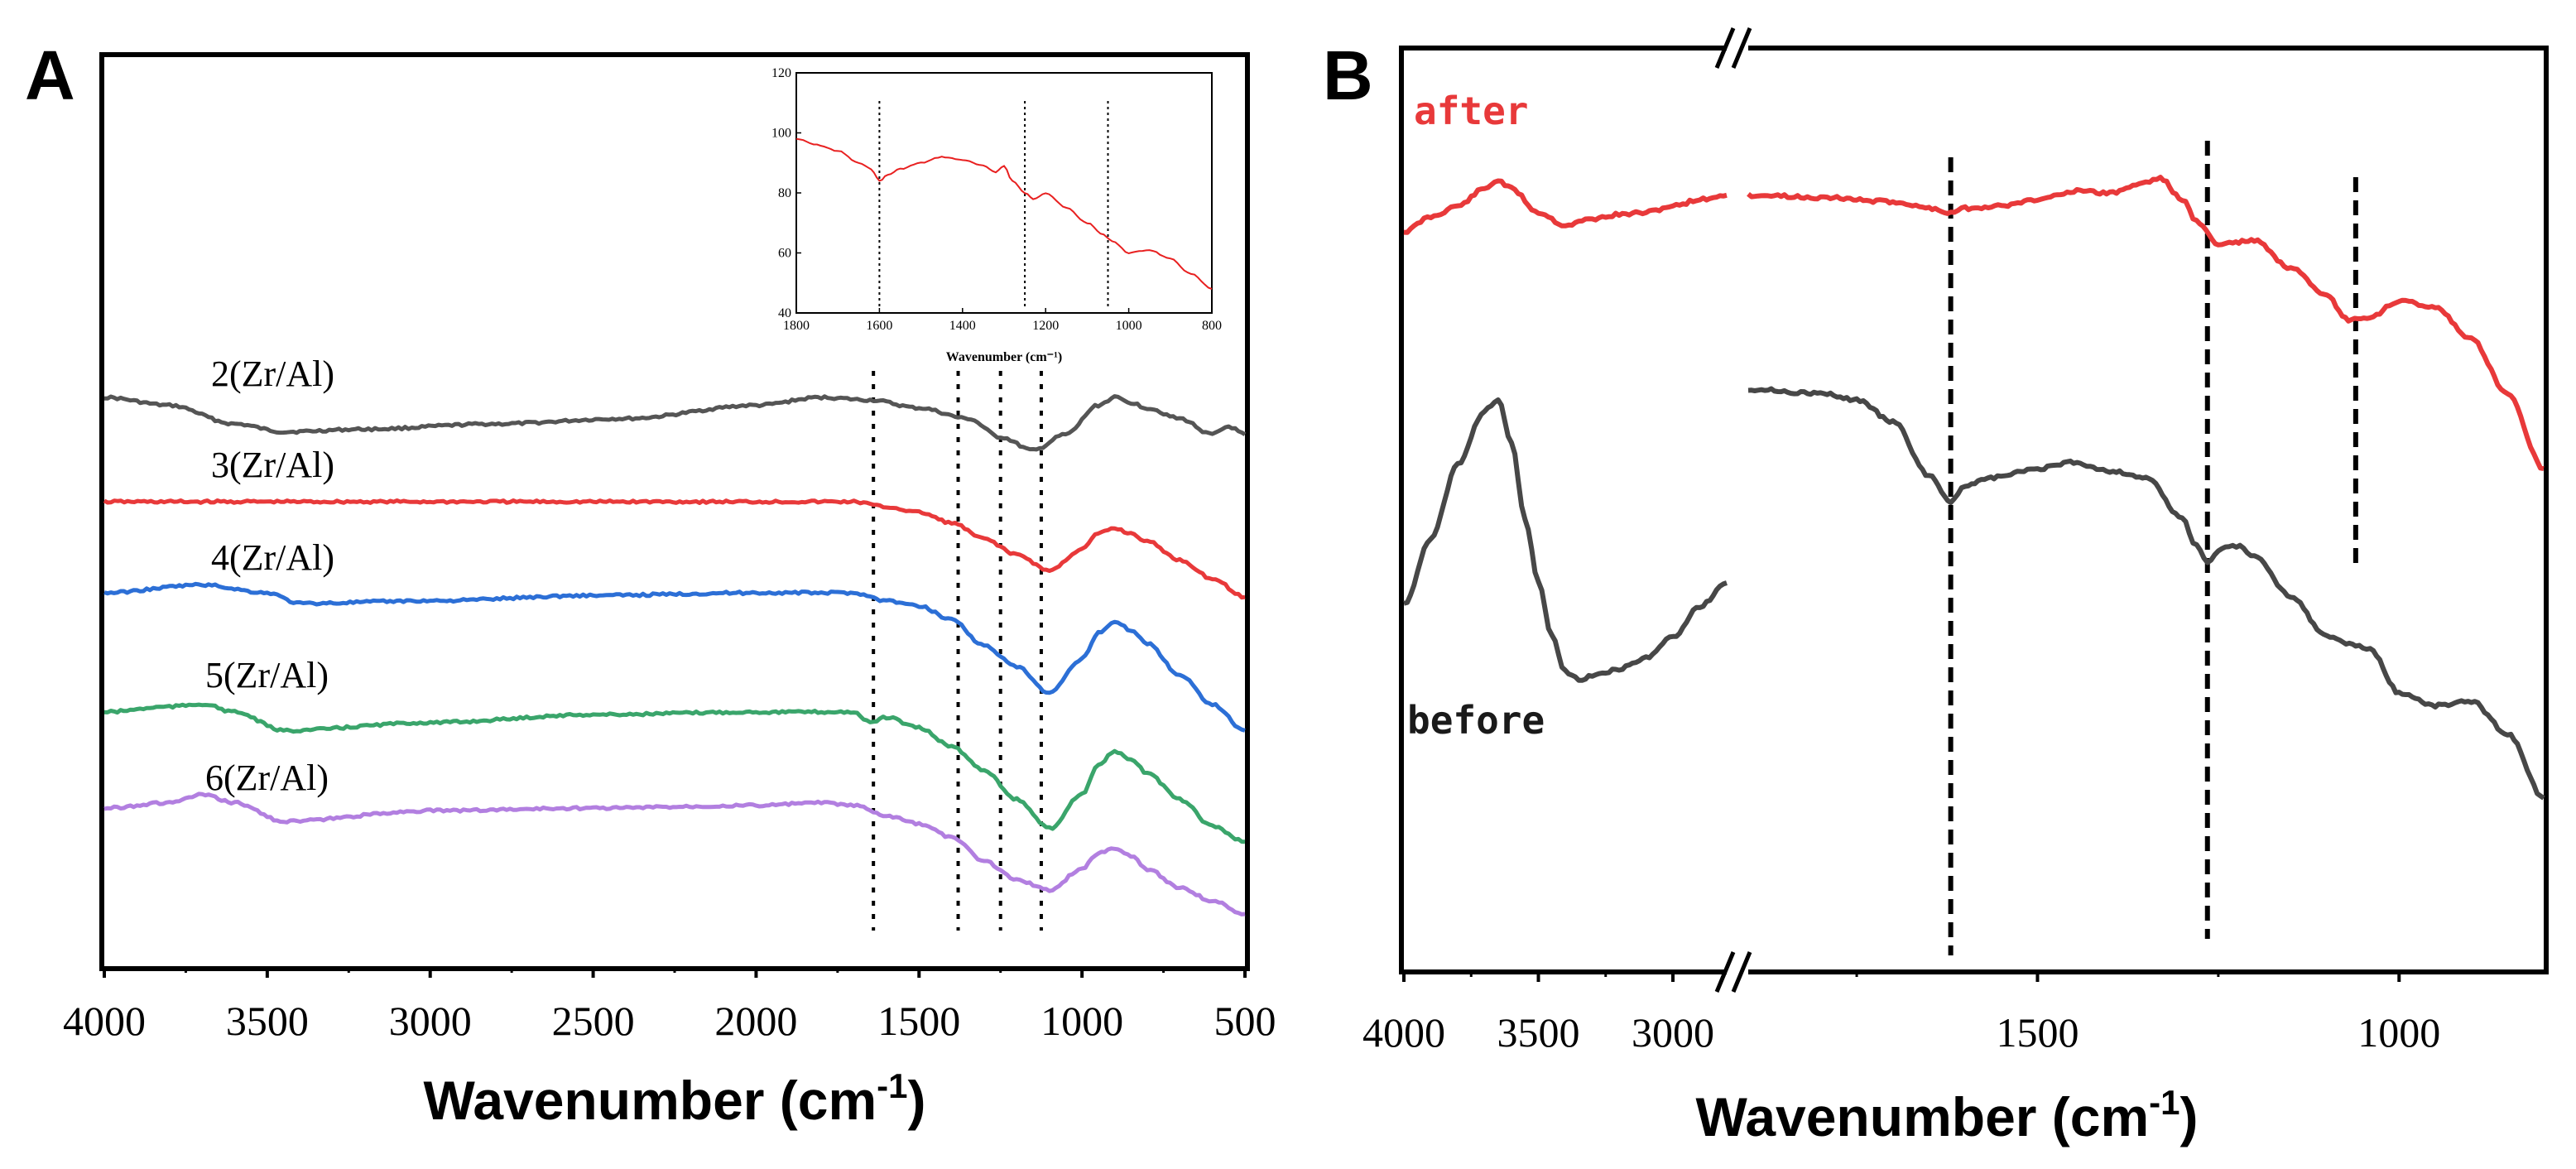  What do you see at coordinates (755, 1021) in the screenshot?
I see `x-tick-label: 2000` at bounding box center [755, 1021].